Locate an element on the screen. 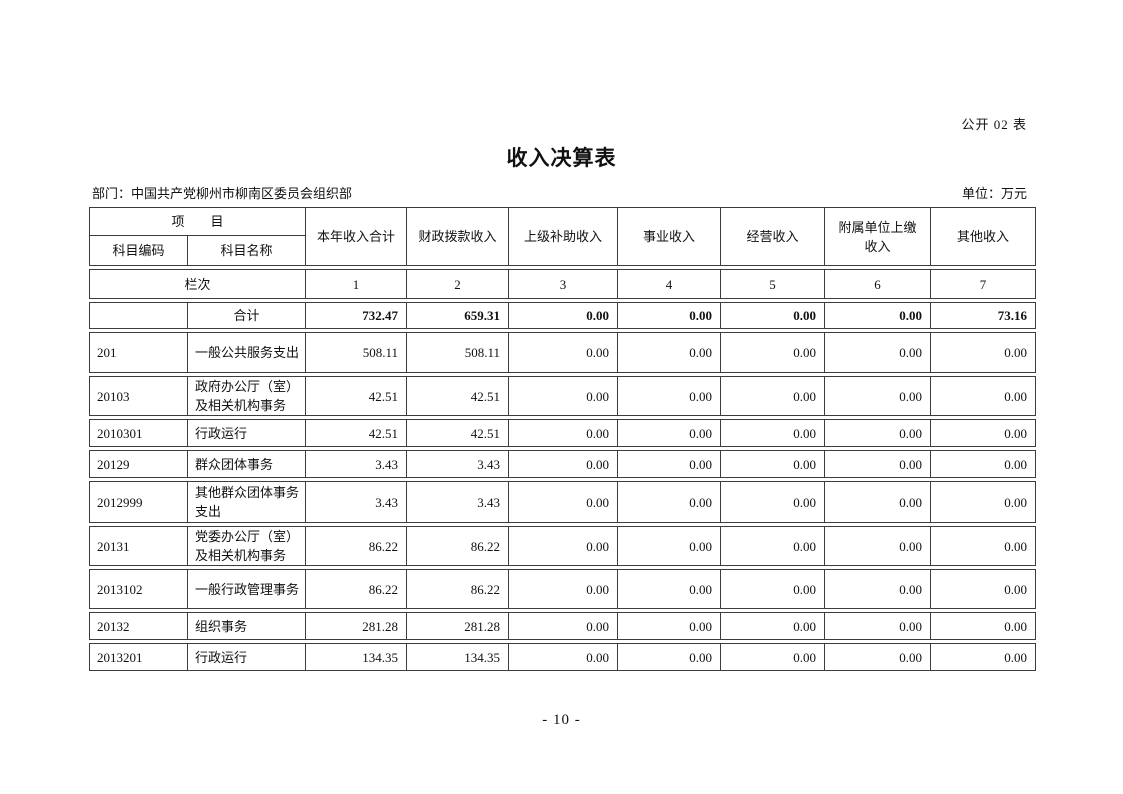 This screenshot has width=1123, height=794. name-cell: 其他群众团体事务支出 is located at coordinates (246, 502).